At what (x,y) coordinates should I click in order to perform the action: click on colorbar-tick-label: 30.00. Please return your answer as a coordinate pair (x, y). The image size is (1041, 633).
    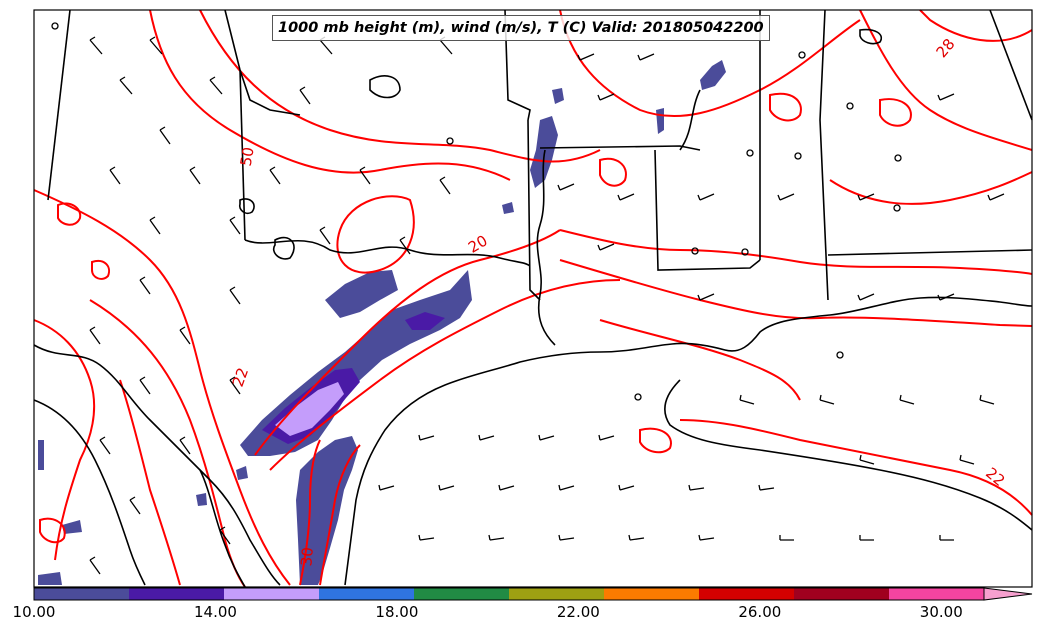
    Looking at the image, I should click on (941, 612).